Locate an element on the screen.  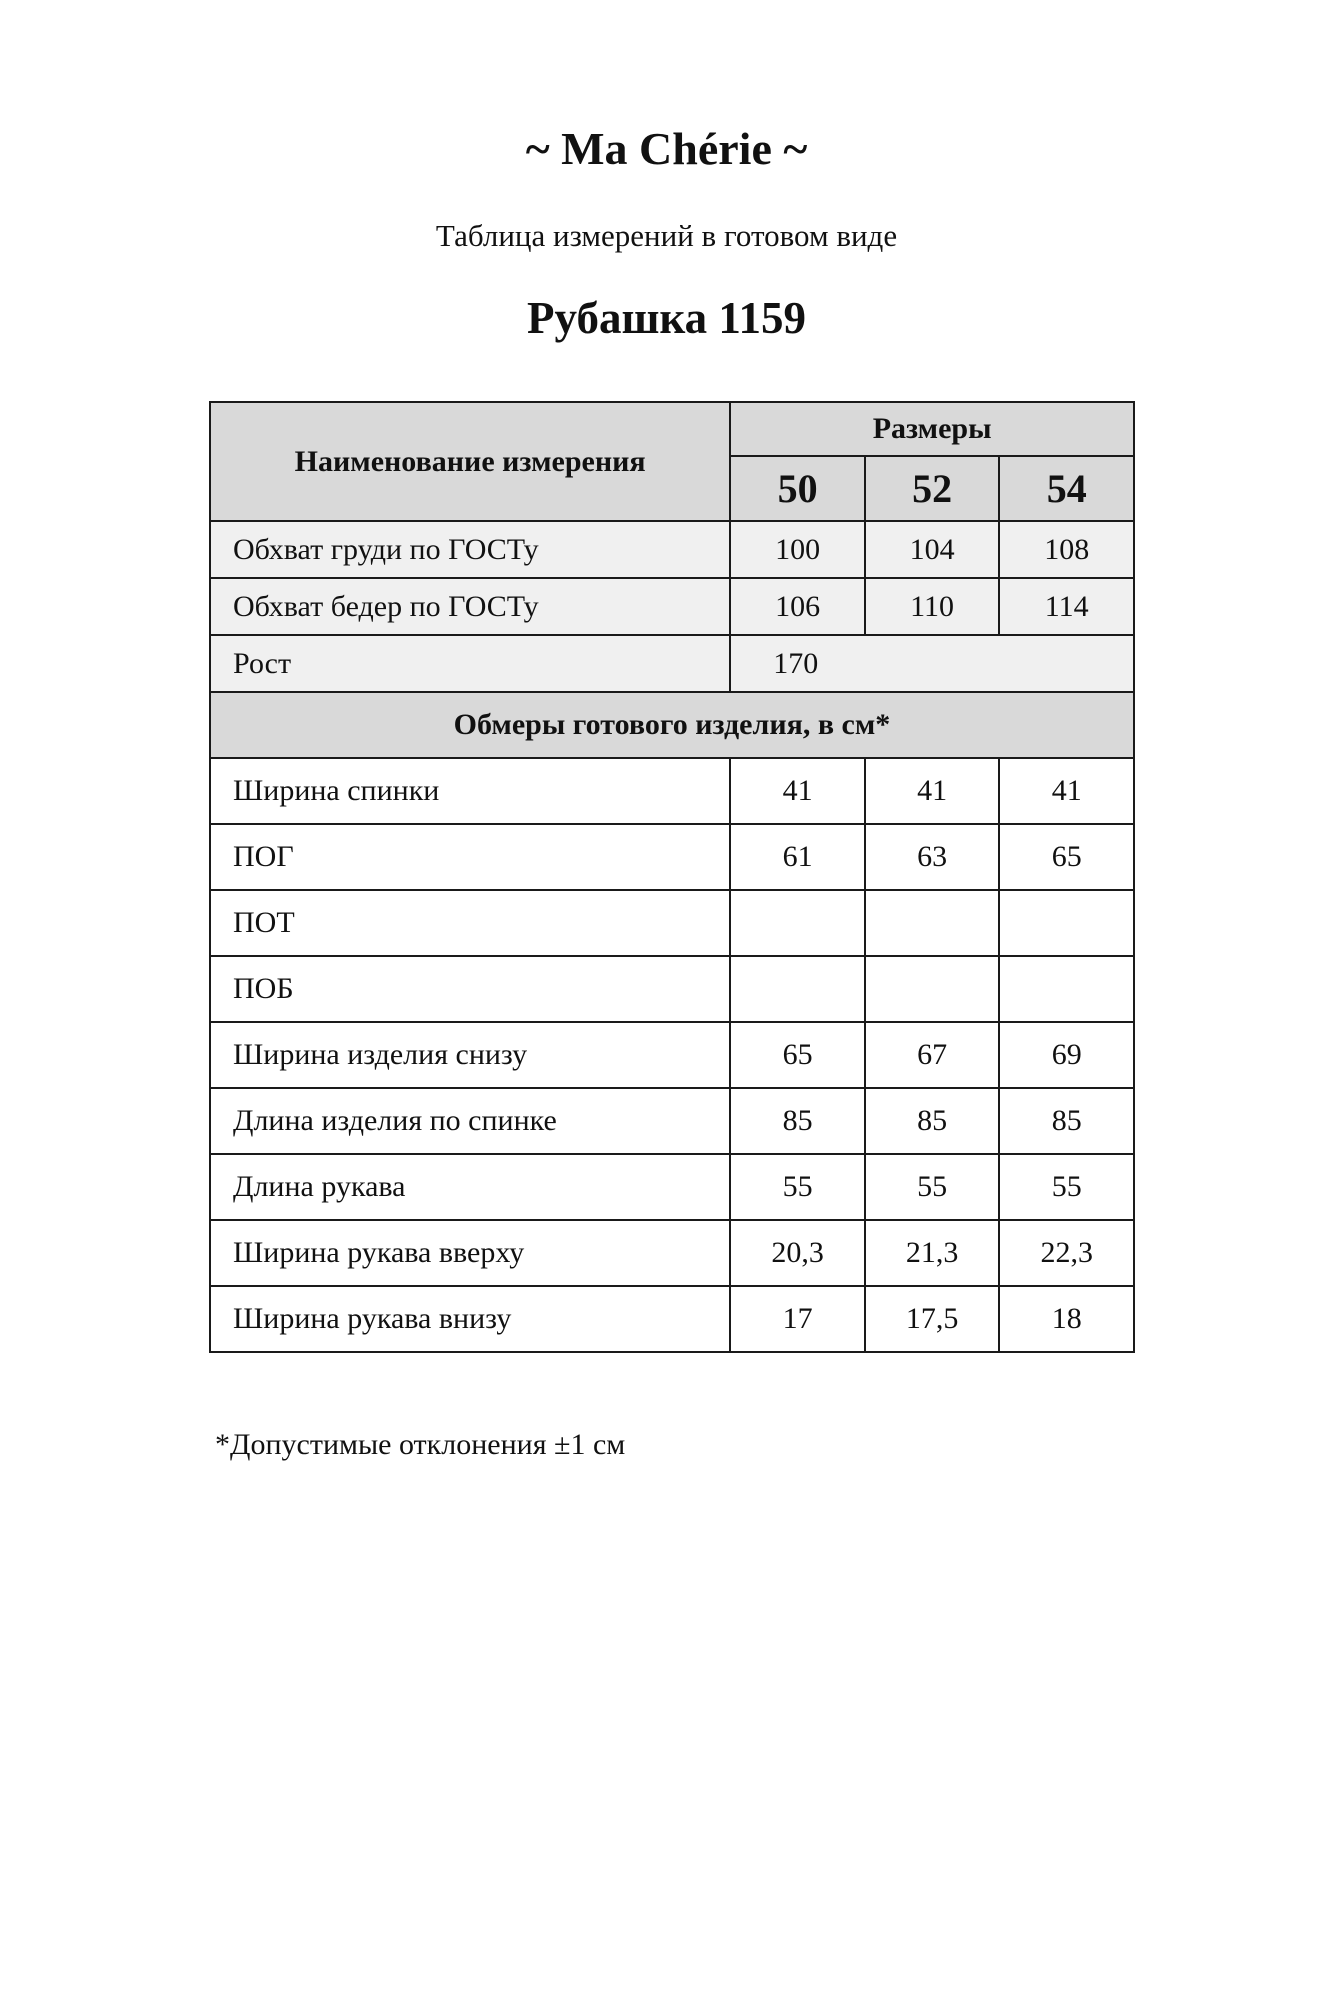
table-row: Ширина рукава вверху 20,3 21,3 22,3 is located at coordinates (671, 1253).